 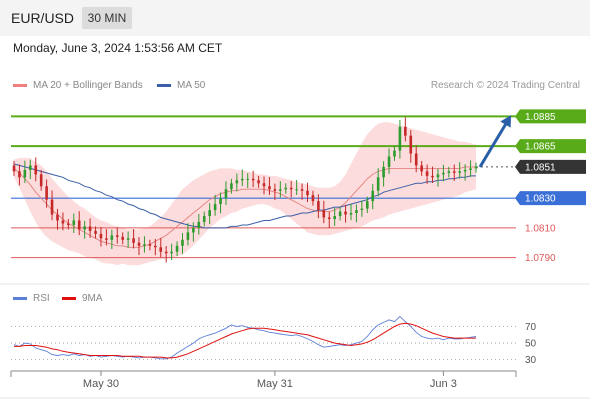 What do you see at coordinates (69, 298) in the screenshot?
I see `ma9-swatch` at bounding box center [69, 298].